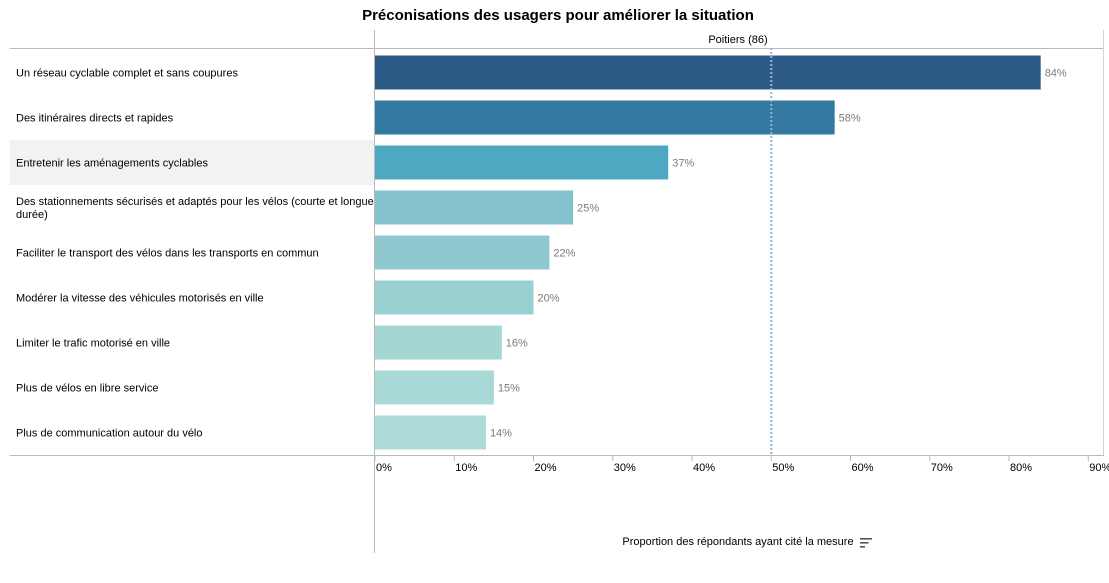  I want to click on x-tick-label: 70%, so click(942, 468).